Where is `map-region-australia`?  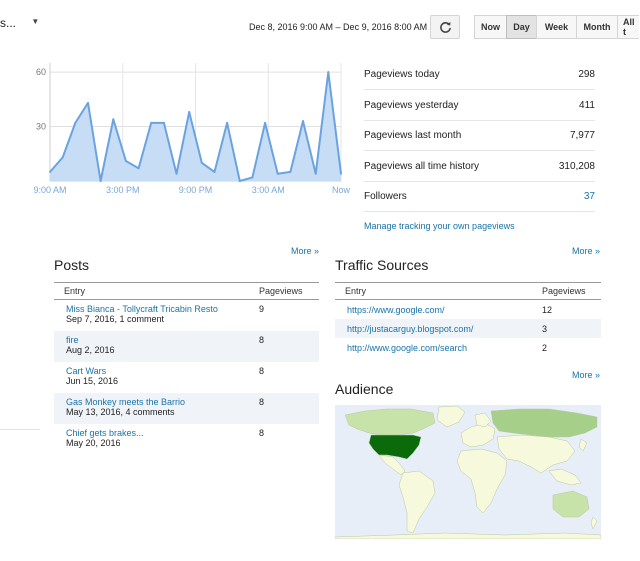
map-region-australia is located at coordinates (571, 504).